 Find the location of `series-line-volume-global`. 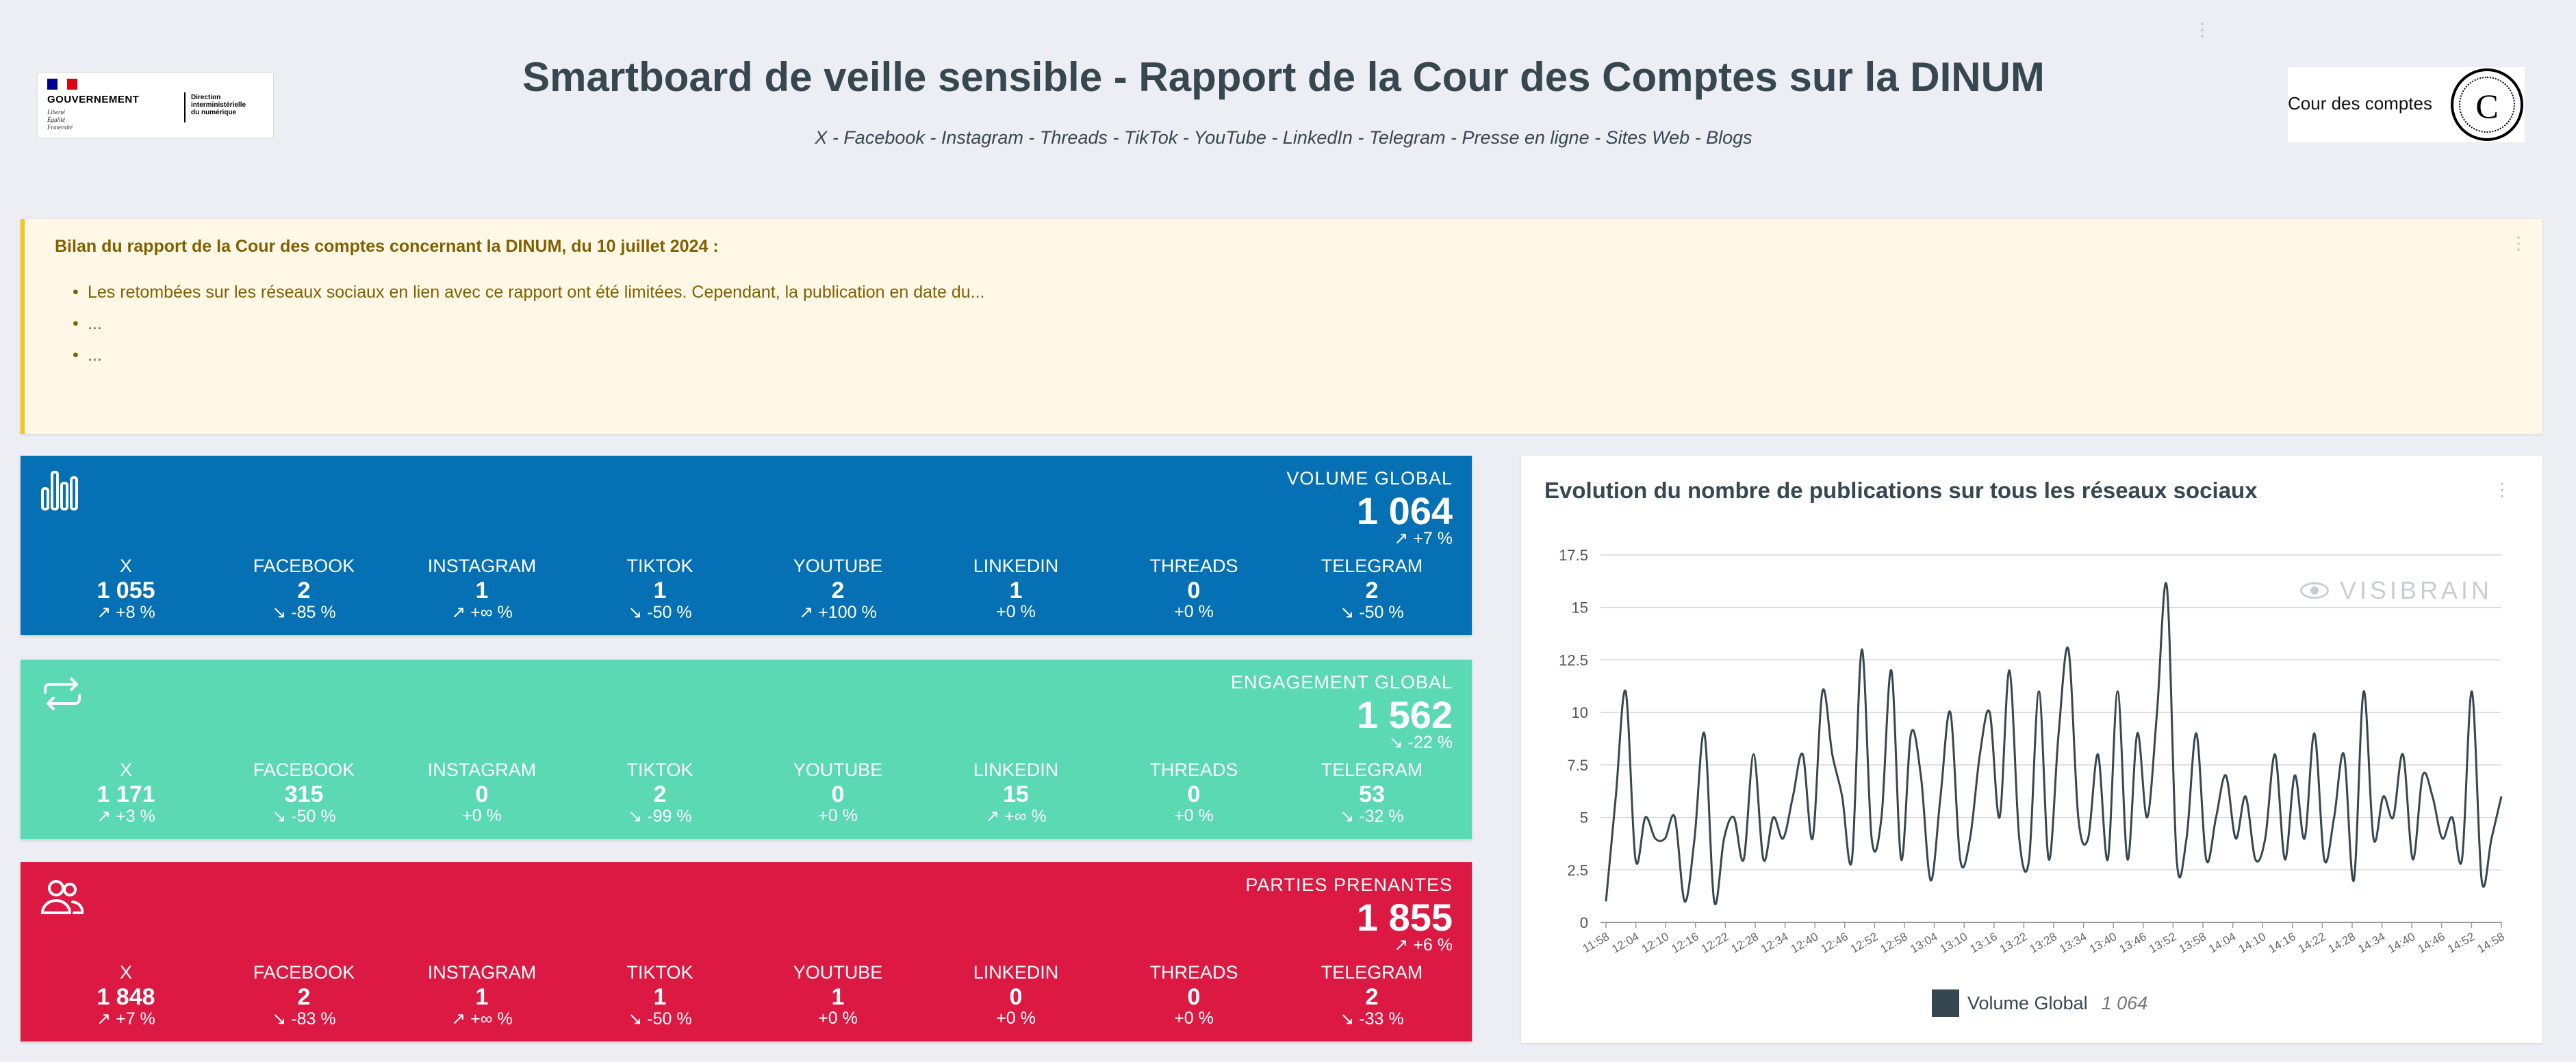

series-line-volume-global is located at coordinates (2054, 743).